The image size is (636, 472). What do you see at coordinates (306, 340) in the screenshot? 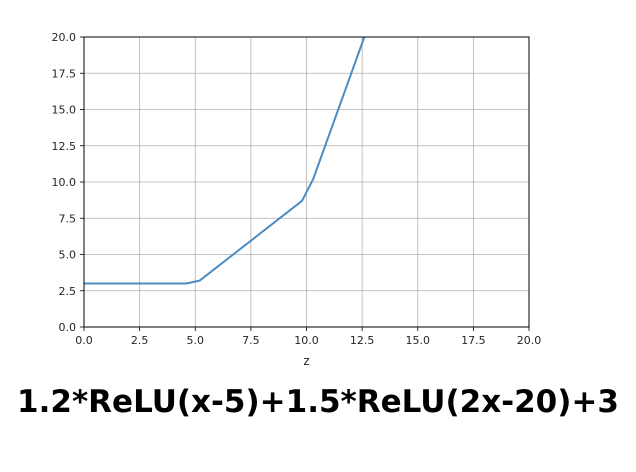
I see `x-tick-label: 10.0` at bounding box center [306, 340].